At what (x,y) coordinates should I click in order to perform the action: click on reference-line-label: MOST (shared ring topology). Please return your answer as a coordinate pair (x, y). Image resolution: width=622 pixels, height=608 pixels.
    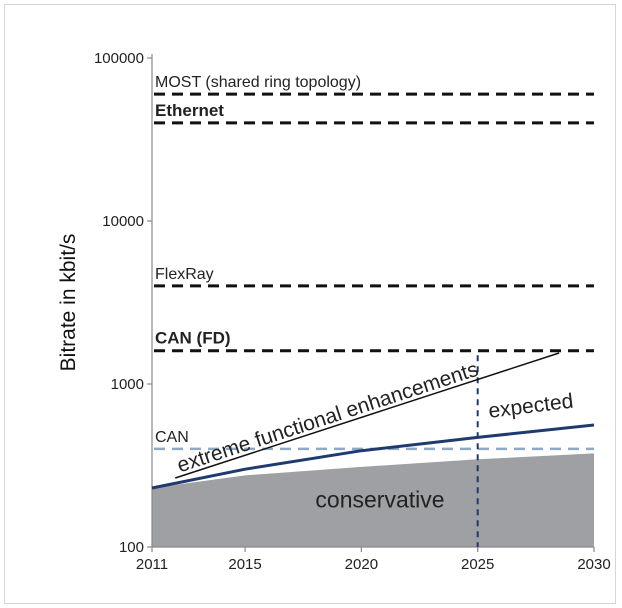
    Looking at the image, I should click on (258, 82).